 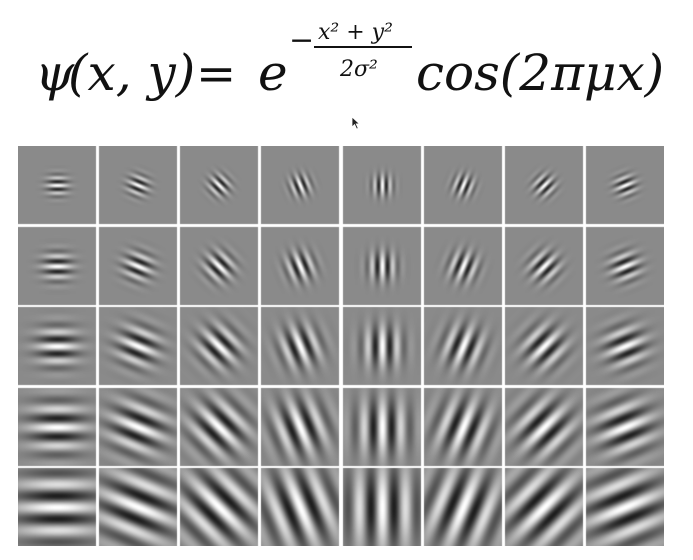 What do you see at coordinates (356, 123) in the screenshot?
I see `mouse-pointer-icon` at bounding box center [356, 123].